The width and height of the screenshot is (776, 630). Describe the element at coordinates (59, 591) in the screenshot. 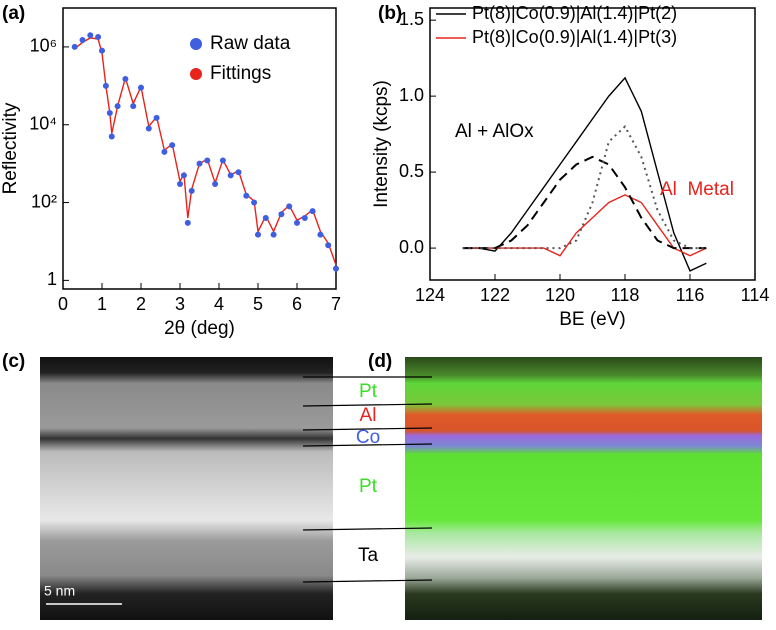

I see `scale-bar-label: 5 nm` at that location.